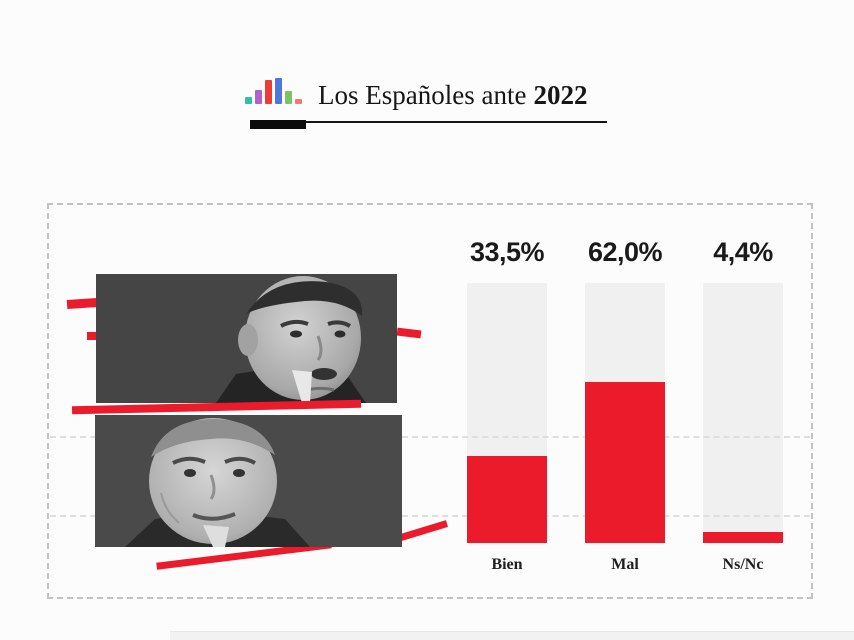  I want to click on title-underline, so click(428, 122).